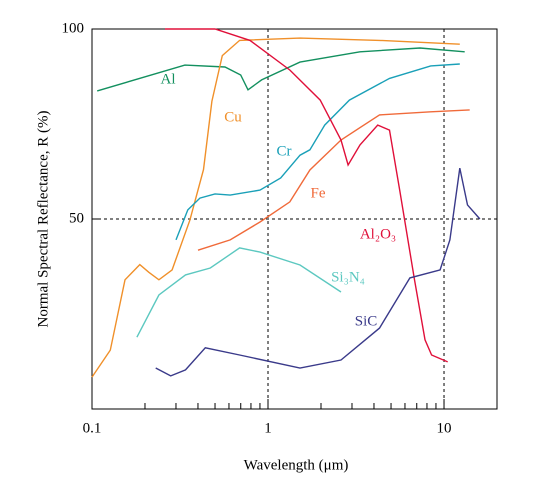 The width and height of the screenshot is (547, 490). Describe the element at coordinates (444, 428) in the screenshot. I see `x-tick-label: 10` at that location.